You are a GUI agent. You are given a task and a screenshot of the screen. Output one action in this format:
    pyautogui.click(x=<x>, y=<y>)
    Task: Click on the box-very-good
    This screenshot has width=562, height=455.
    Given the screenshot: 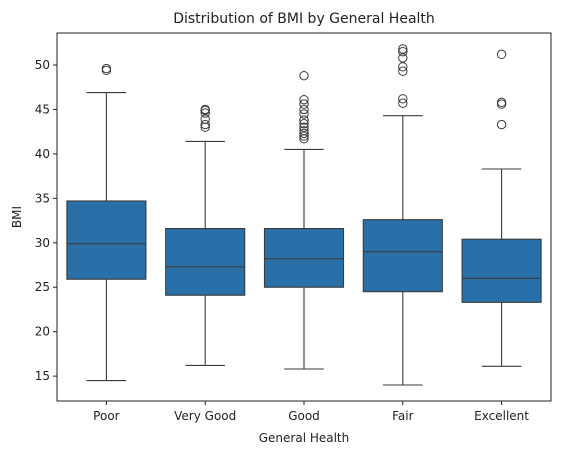 What is the action you would take?
    pyautogui.click(x=205, y=235)
    